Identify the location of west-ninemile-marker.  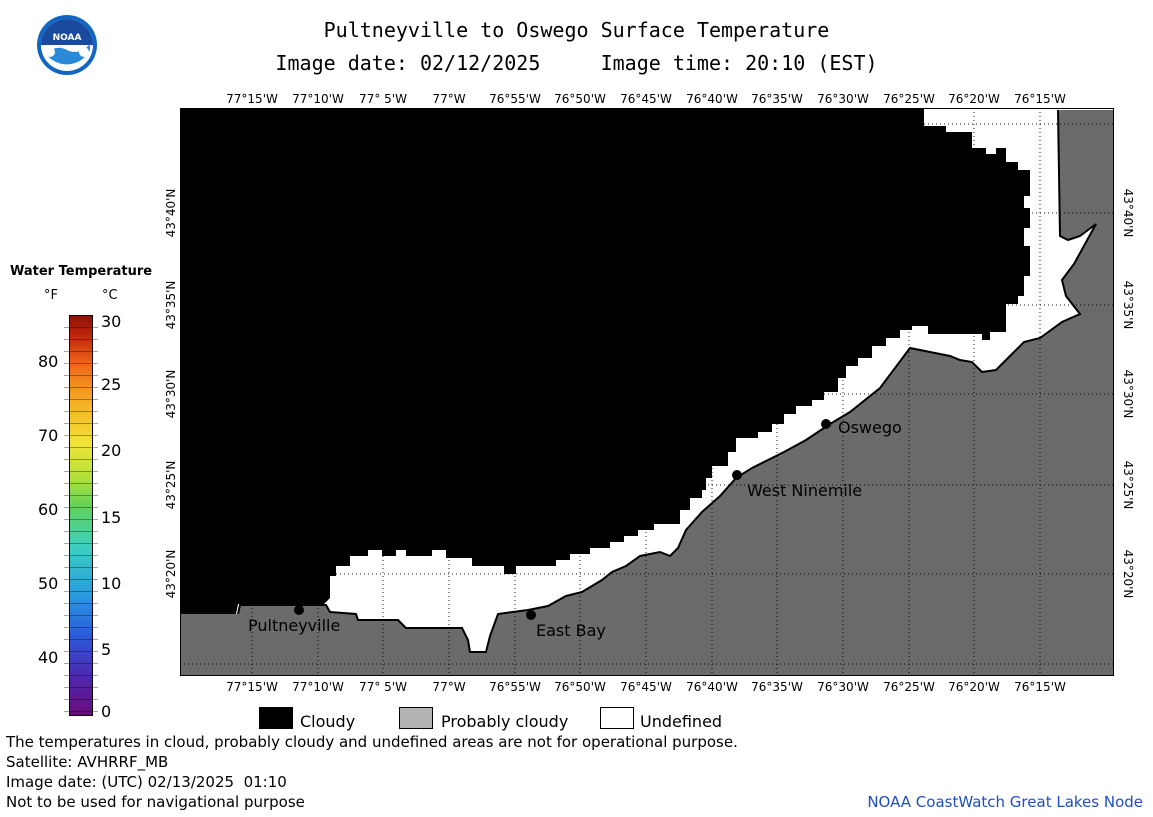
(737, 475).